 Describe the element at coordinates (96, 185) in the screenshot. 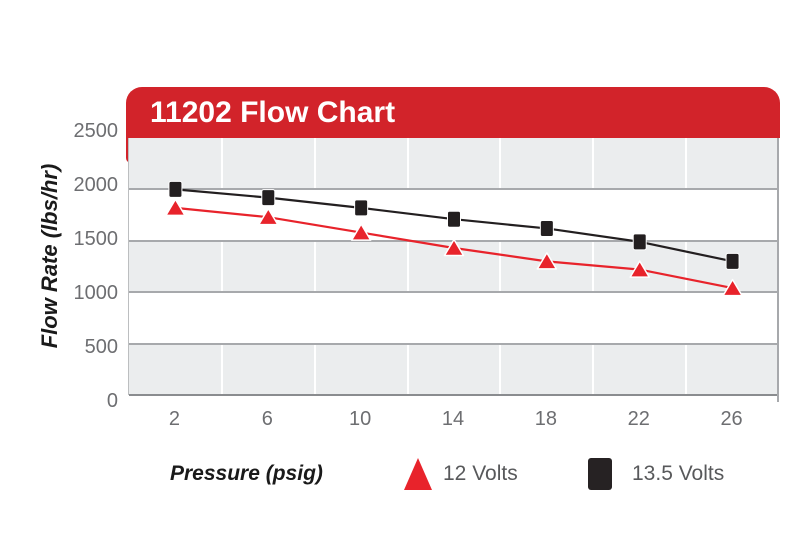

I see `y-tick-label: 2000` at that location.